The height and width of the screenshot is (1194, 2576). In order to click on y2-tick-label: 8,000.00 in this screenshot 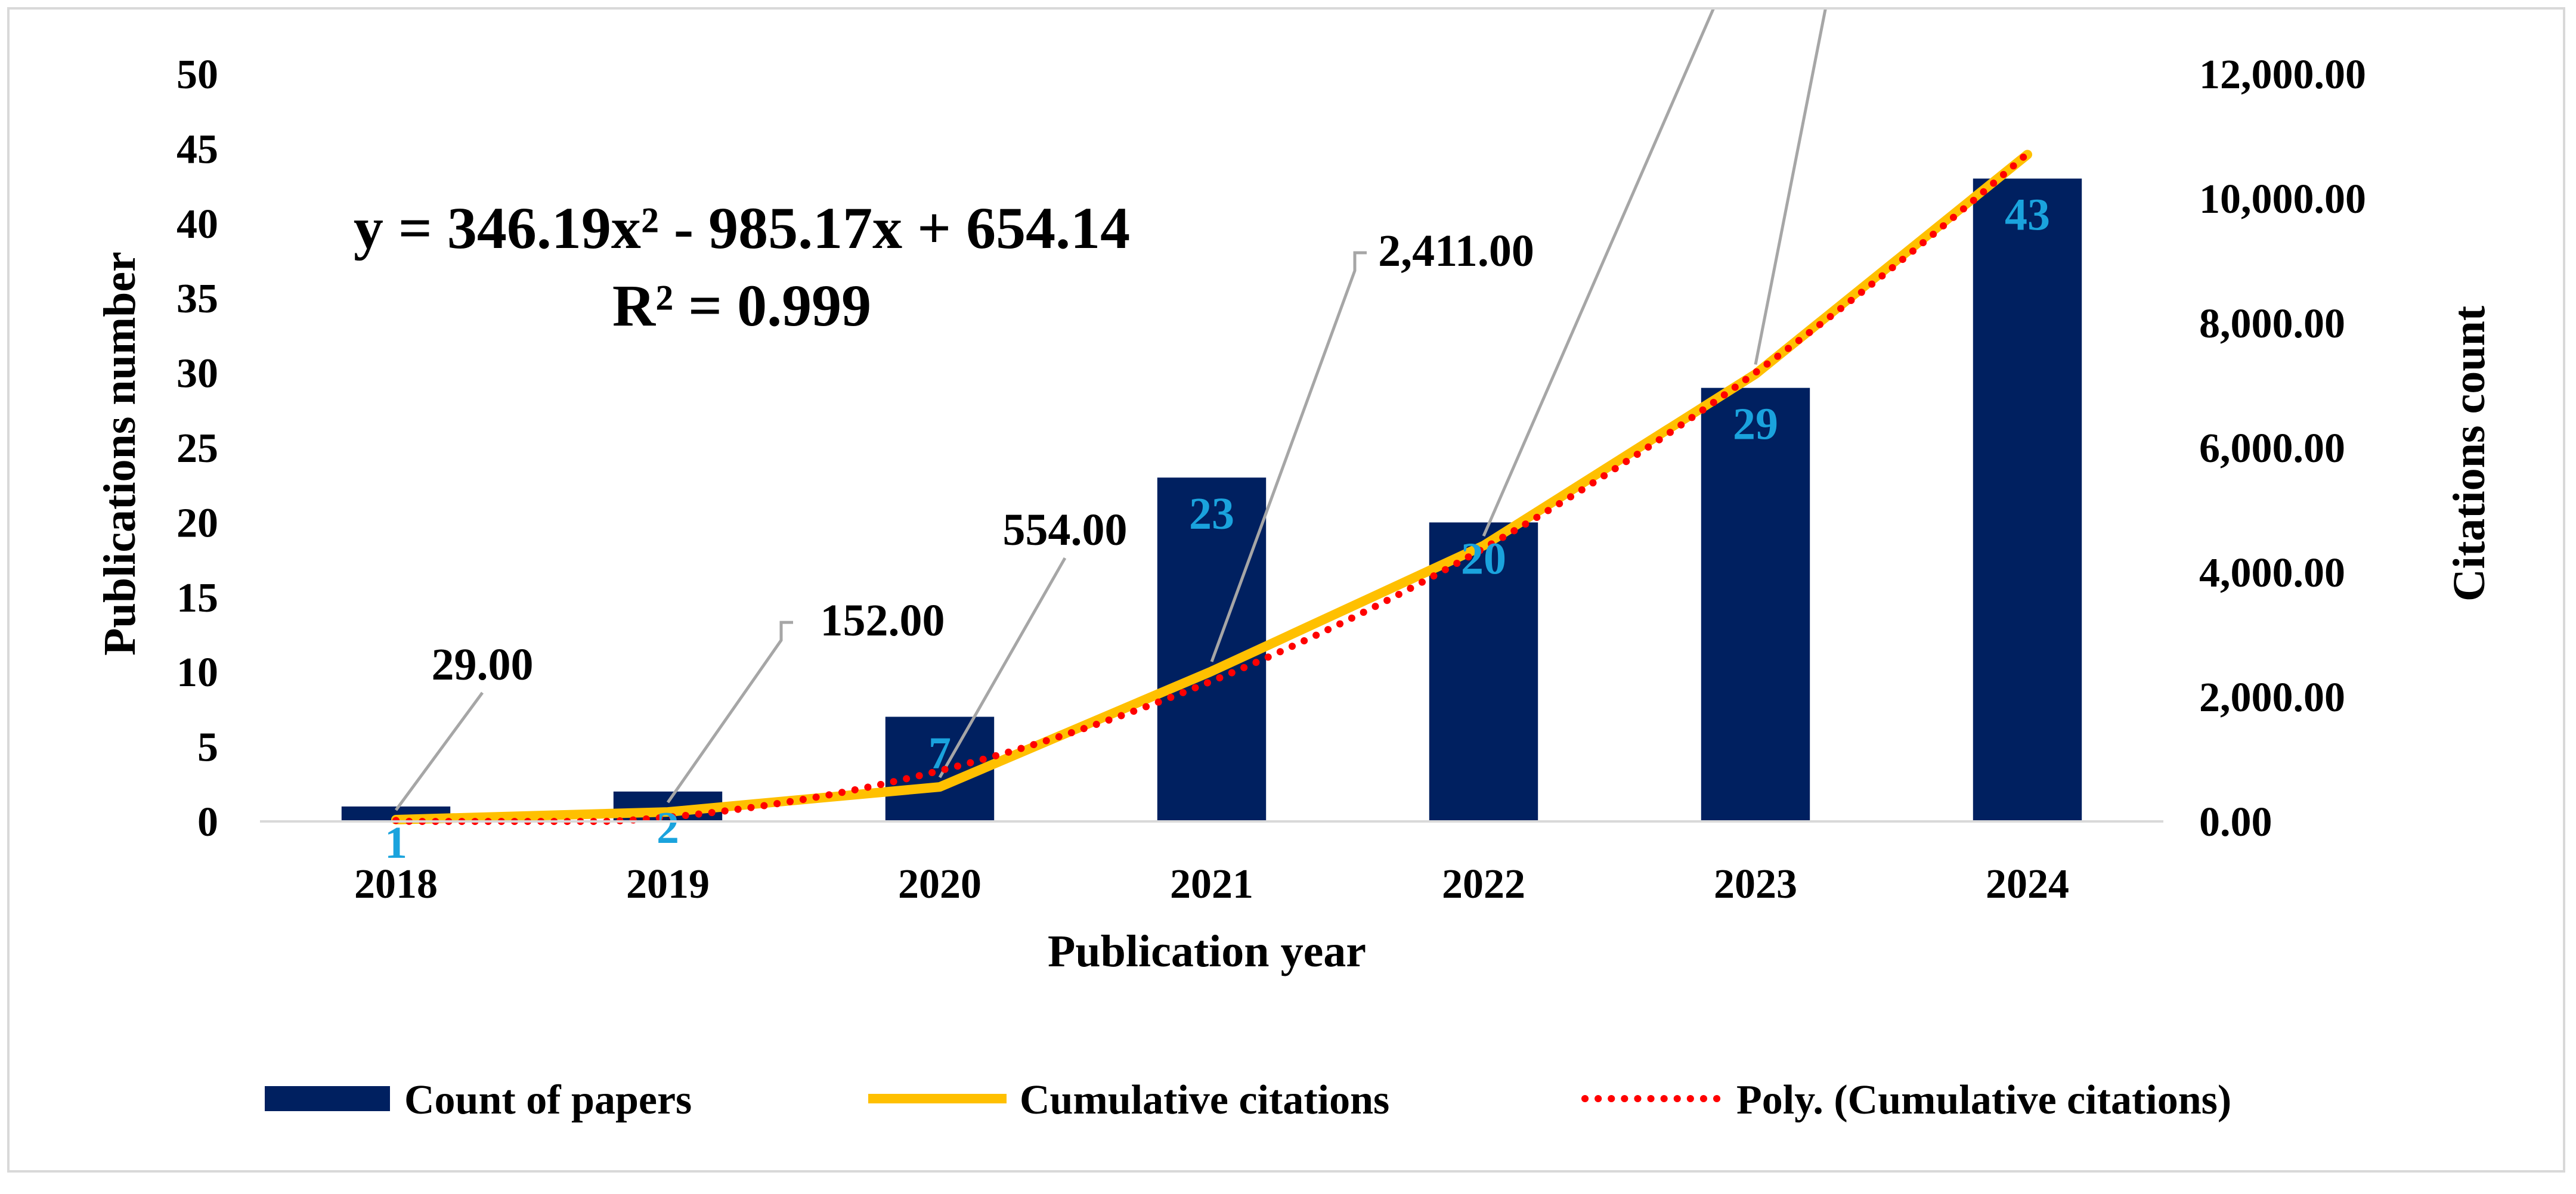, I will do `click(2272, 324)`.